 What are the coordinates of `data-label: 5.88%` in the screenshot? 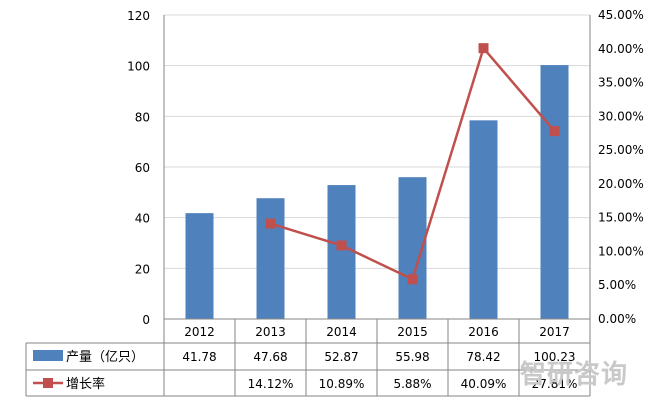 It's located at (412, 384).